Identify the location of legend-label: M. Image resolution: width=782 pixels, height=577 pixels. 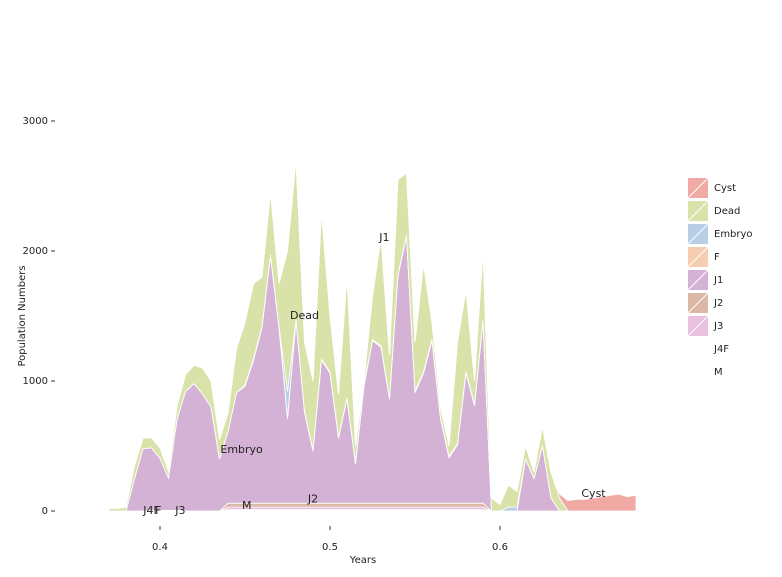
(718, 372).